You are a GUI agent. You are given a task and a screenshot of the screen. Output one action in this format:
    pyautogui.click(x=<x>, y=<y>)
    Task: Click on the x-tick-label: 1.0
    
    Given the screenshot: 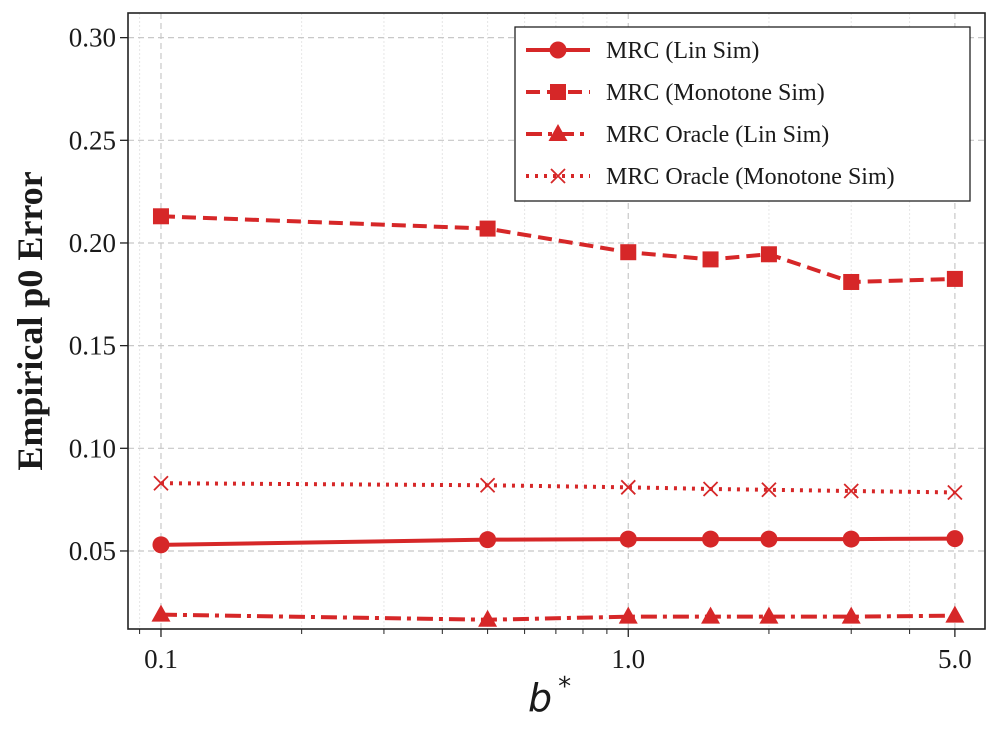 What is the action you would take?
    pyautogui.click(x=628, y=659)
    